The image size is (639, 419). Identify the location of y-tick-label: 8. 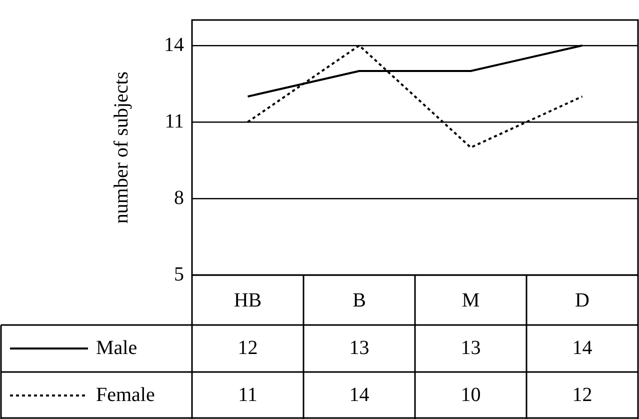
(179, 197).